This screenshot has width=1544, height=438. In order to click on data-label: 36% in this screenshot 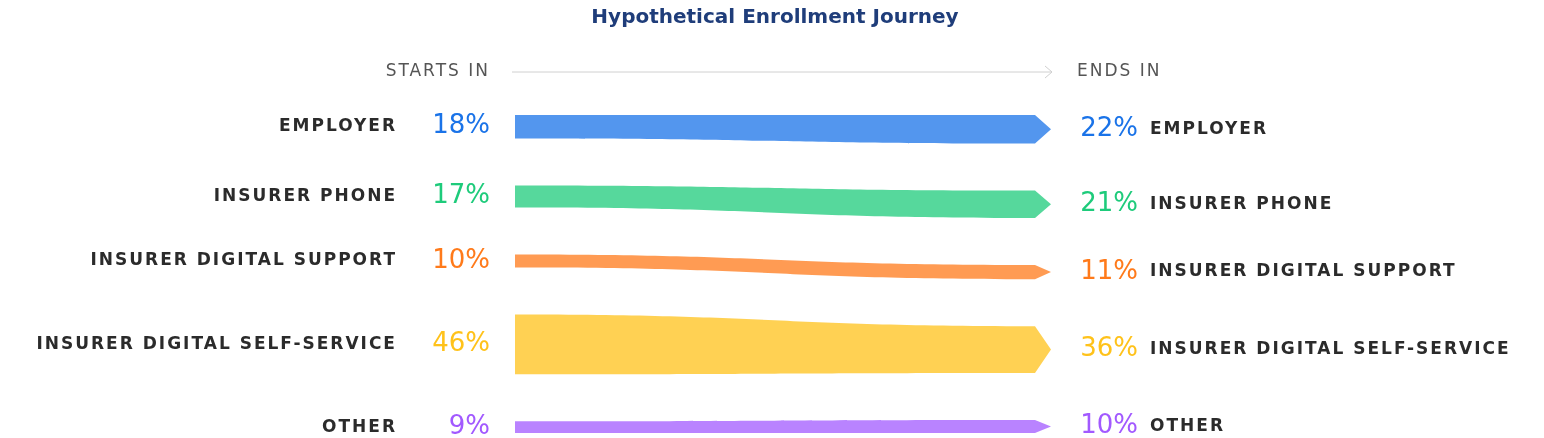, I will do `click(1109, 347)`.